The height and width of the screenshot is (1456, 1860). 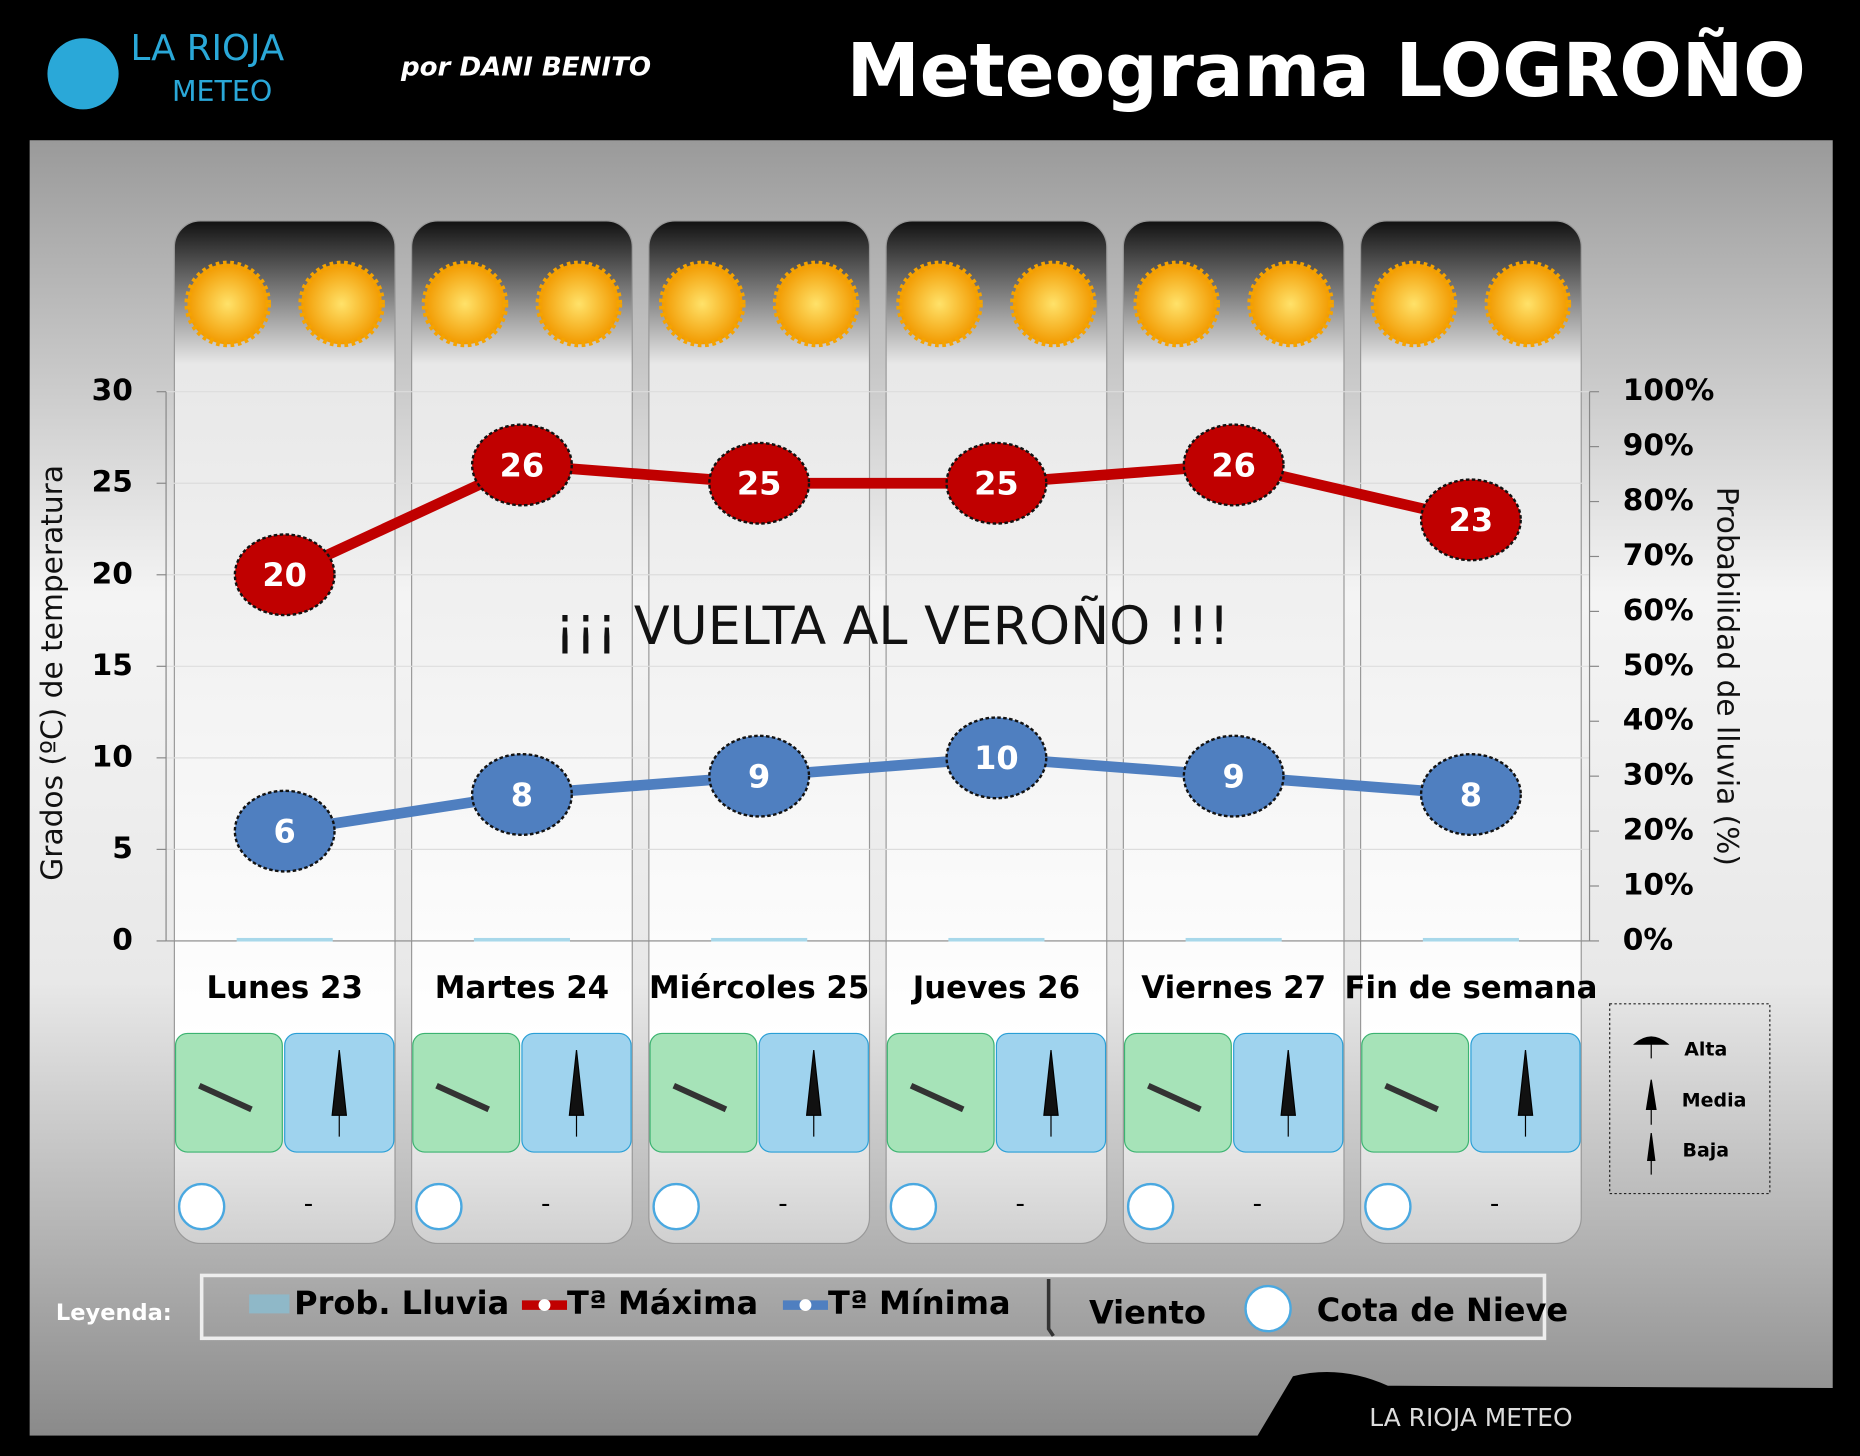 I want to click on annotation: ¡¡¡ VUELTA AL VEROÑO !!!, so click(x=892, y=626).